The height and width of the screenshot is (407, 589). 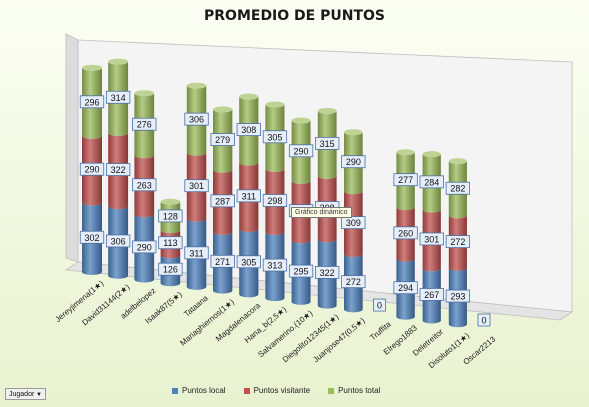 I want to click on data-label-cat-12-series-1: 260, so click(x=405, y=233).